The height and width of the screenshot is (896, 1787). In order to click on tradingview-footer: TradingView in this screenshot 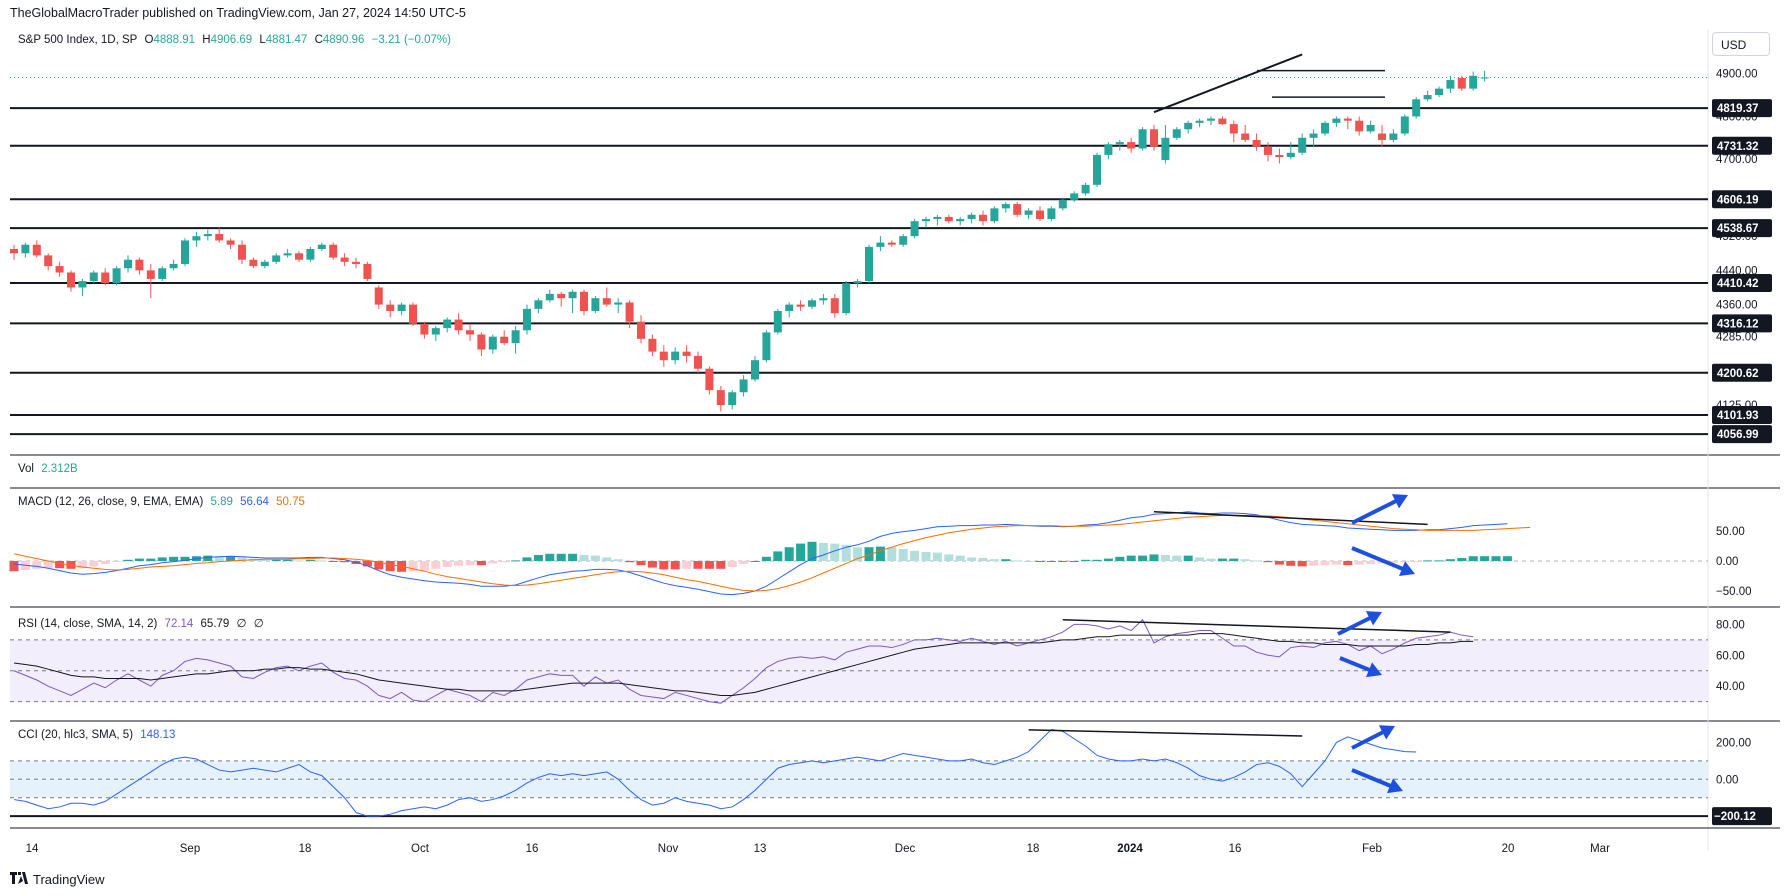, I will do `click(57, 879)`.